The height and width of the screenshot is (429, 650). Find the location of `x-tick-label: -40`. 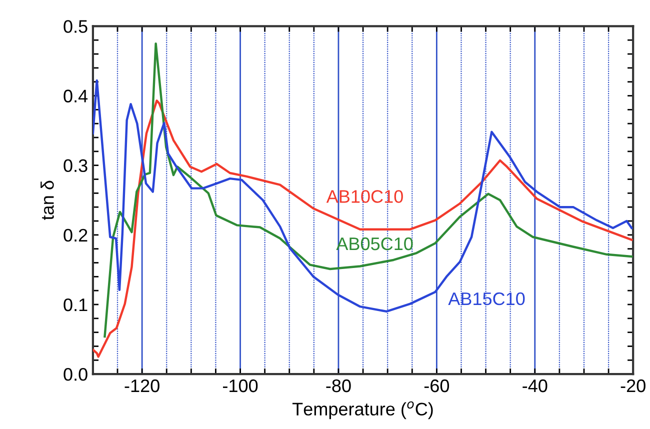

x-tick-label: -40 is located at coordinates (535, 385).